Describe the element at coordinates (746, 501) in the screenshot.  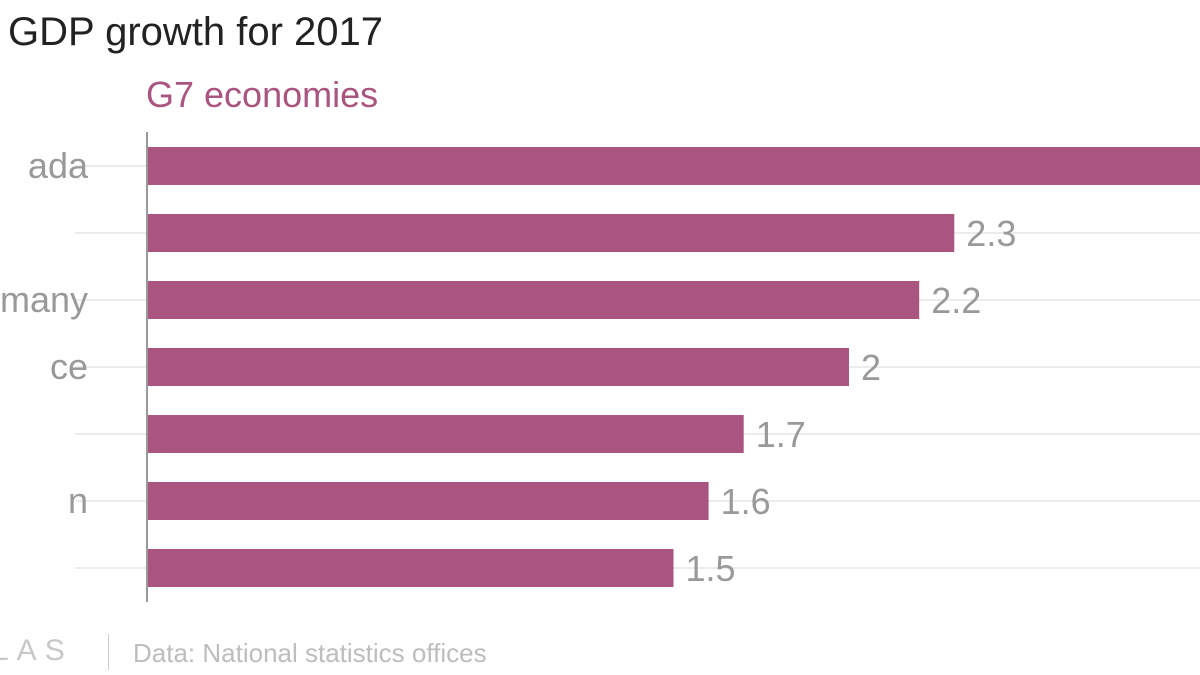
I see `value-label: 1.6` at that location.